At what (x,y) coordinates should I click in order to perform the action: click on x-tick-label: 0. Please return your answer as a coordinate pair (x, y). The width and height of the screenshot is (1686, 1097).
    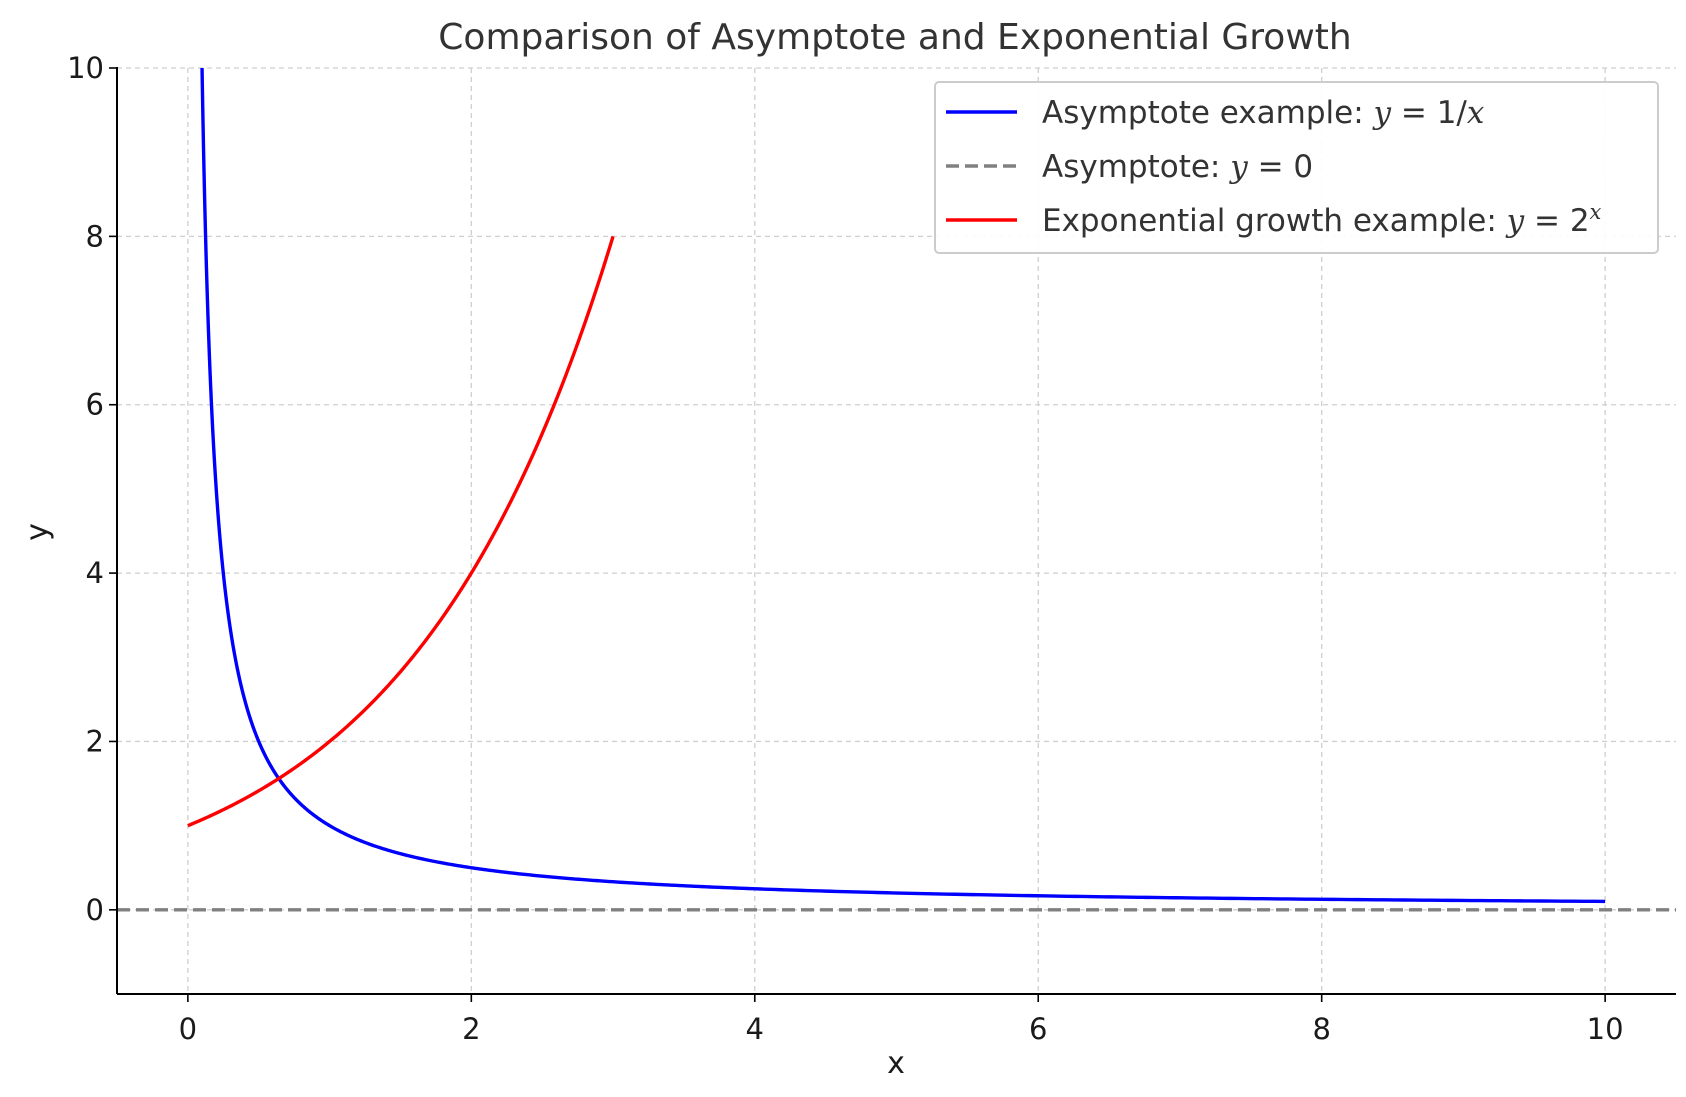
    Looking at the image, I should click on (188, 1029).